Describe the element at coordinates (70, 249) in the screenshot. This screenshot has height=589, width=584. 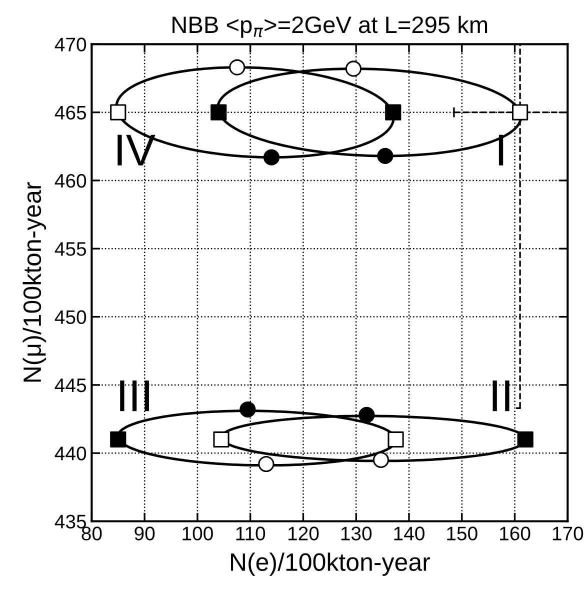
I see `y-tick-label: 455` at that location.